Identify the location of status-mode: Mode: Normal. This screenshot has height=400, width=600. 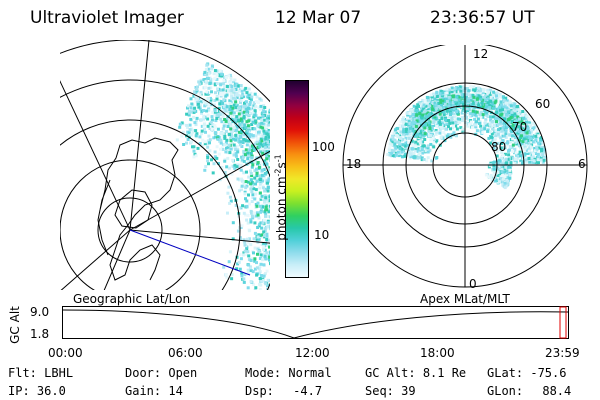
(288, 373).